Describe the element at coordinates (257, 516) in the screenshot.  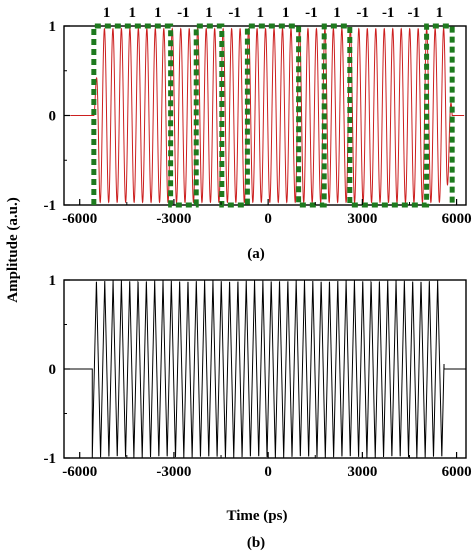
I see `x-axis-title: Time (ps)` at that location.